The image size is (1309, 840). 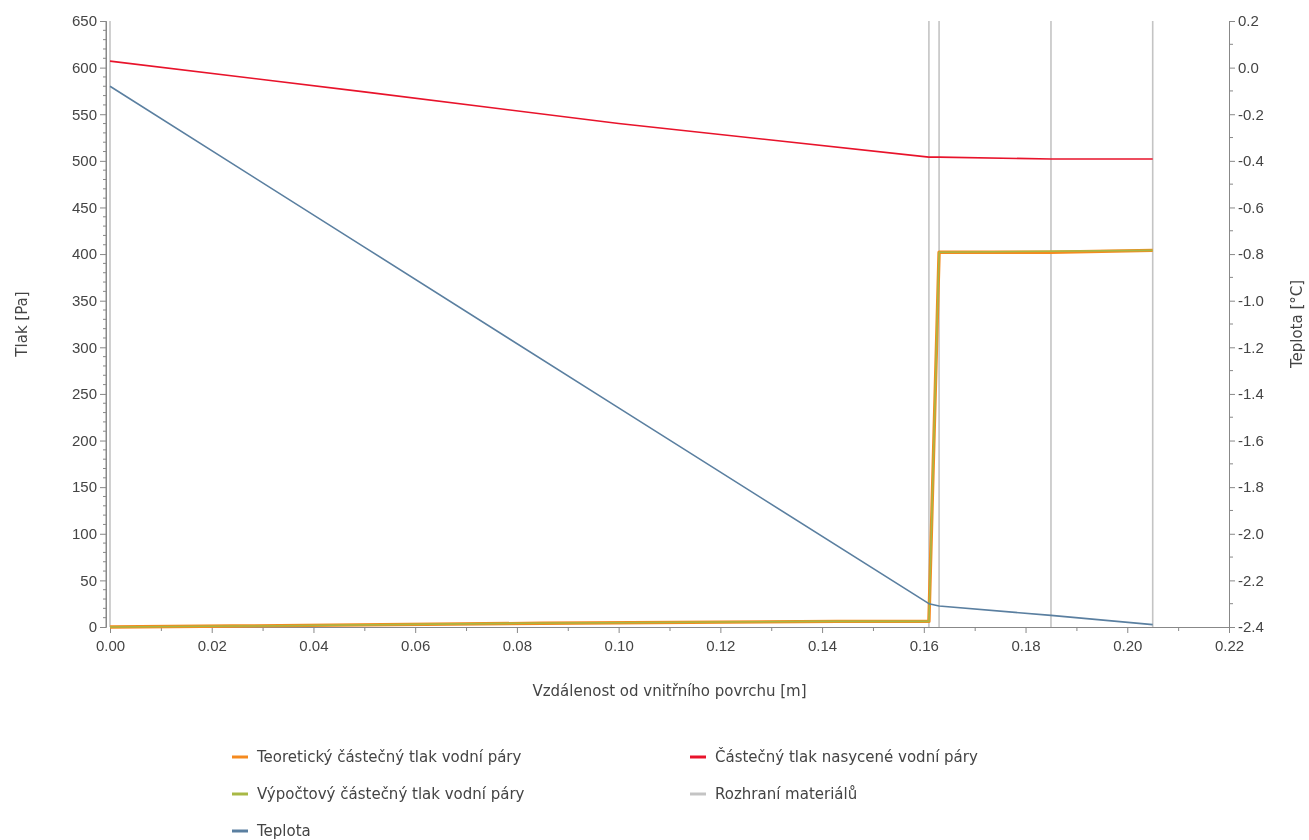 I want to click on y2-tick-label: -2.4, so click(x=1251, y=627).